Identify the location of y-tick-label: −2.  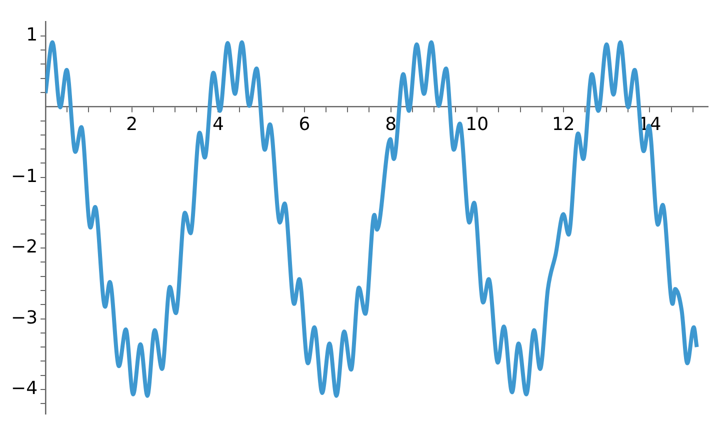
(24, 247).